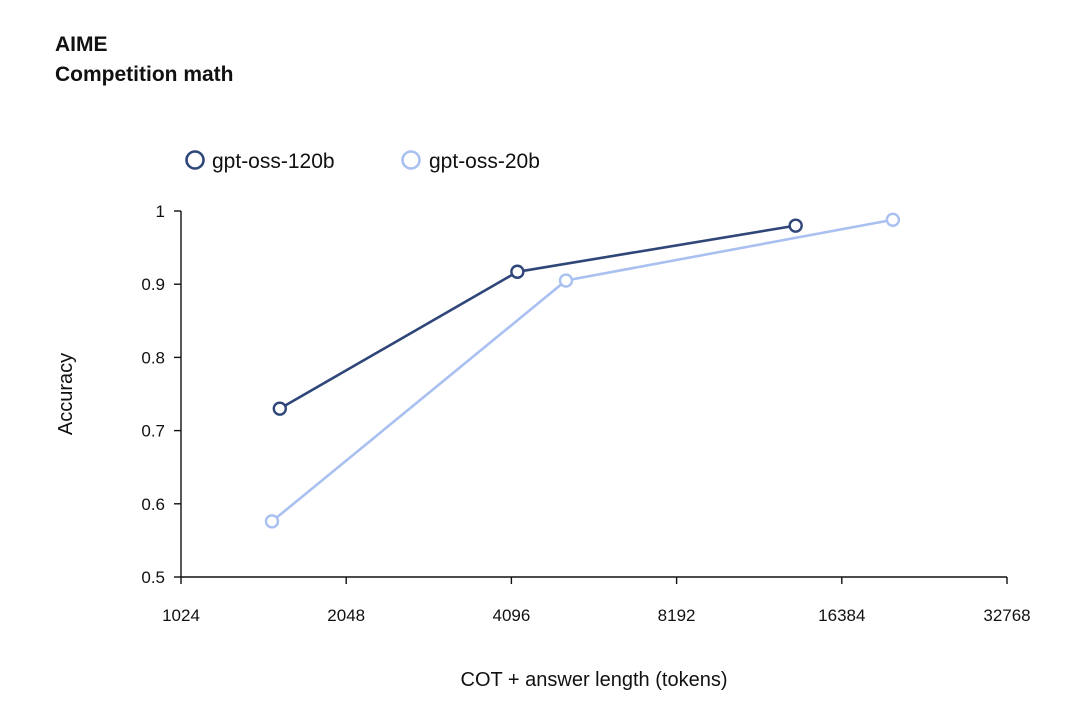 The width and height of the screenshot is (1080, 722). I want to click on y-tick-label: 0.9, so click(153, 284).